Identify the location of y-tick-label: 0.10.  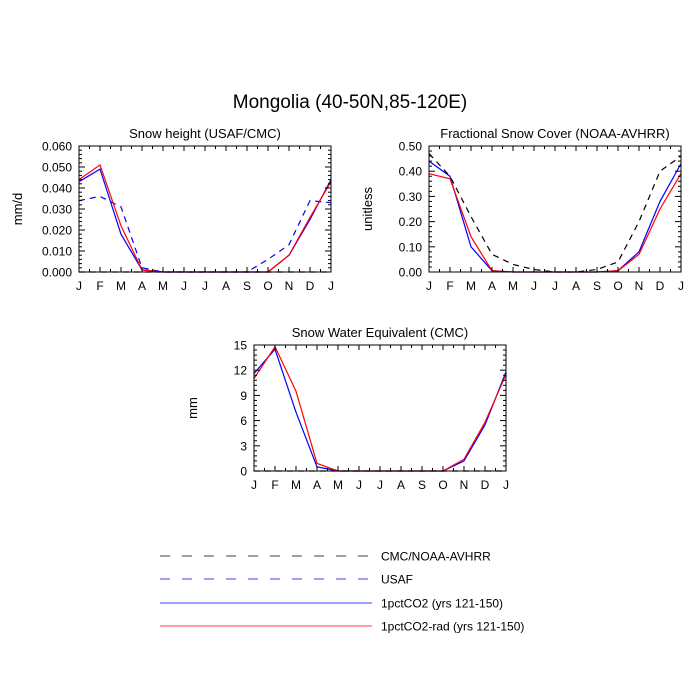
(411, 247).